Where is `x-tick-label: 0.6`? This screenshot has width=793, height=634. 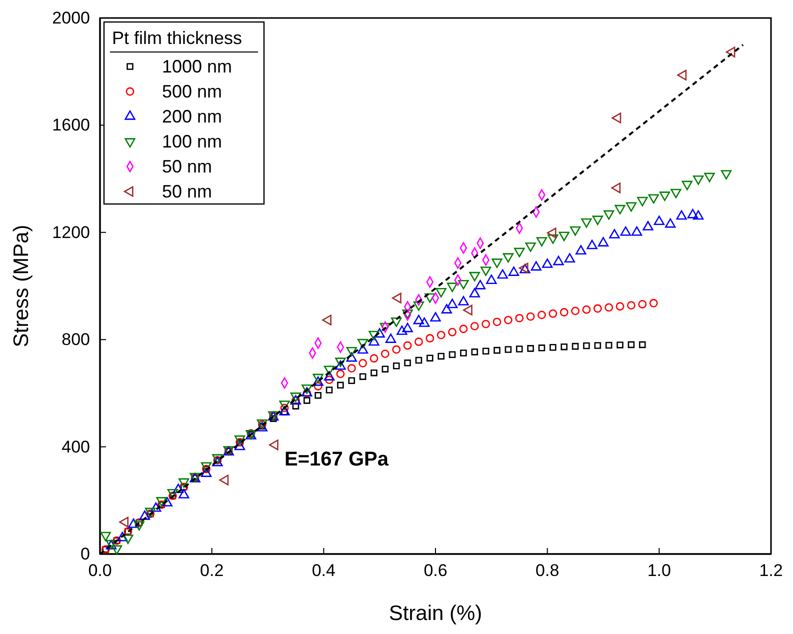 x-tick-label: 0.6 is located at coordinates (436, 570).